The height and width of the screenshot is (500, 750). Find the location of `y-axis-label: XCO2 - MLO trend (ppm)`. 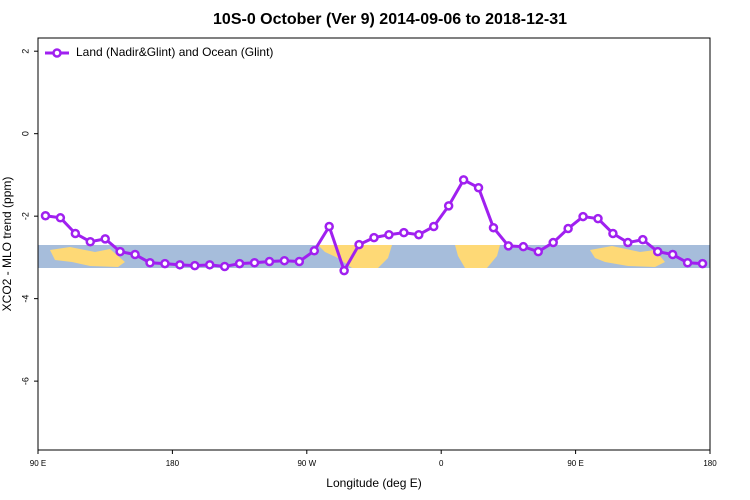

y-axis-label: XCO2 - MLO trend (ppm) is located at coordinates (7, 244).